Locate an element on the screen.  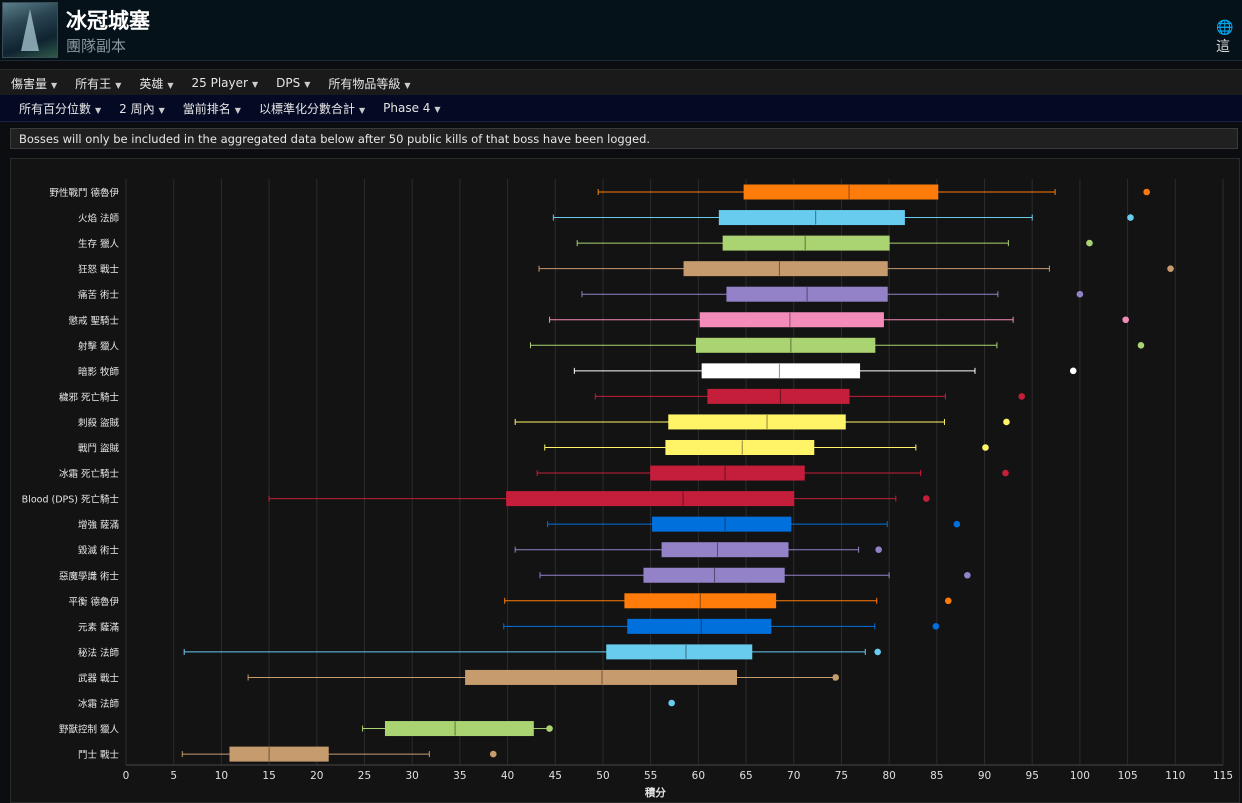
page-header: 冰冠城塞 團隊副本 🌐 這 is located at coordinates (621, 30).